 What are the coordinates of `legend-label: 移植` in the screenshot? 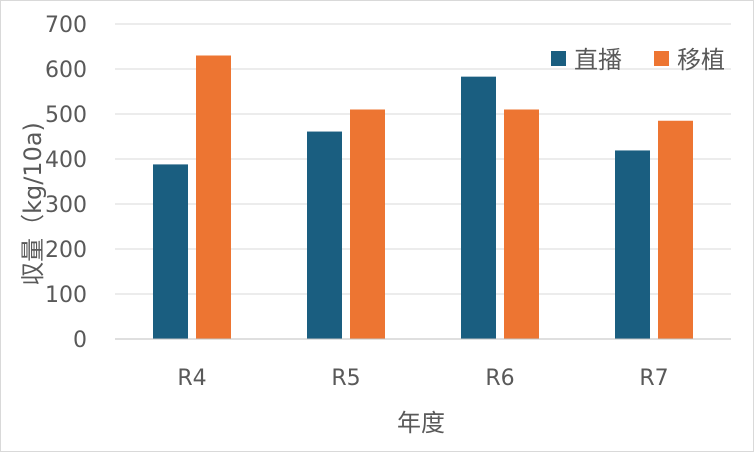 It's located at (701, 60).